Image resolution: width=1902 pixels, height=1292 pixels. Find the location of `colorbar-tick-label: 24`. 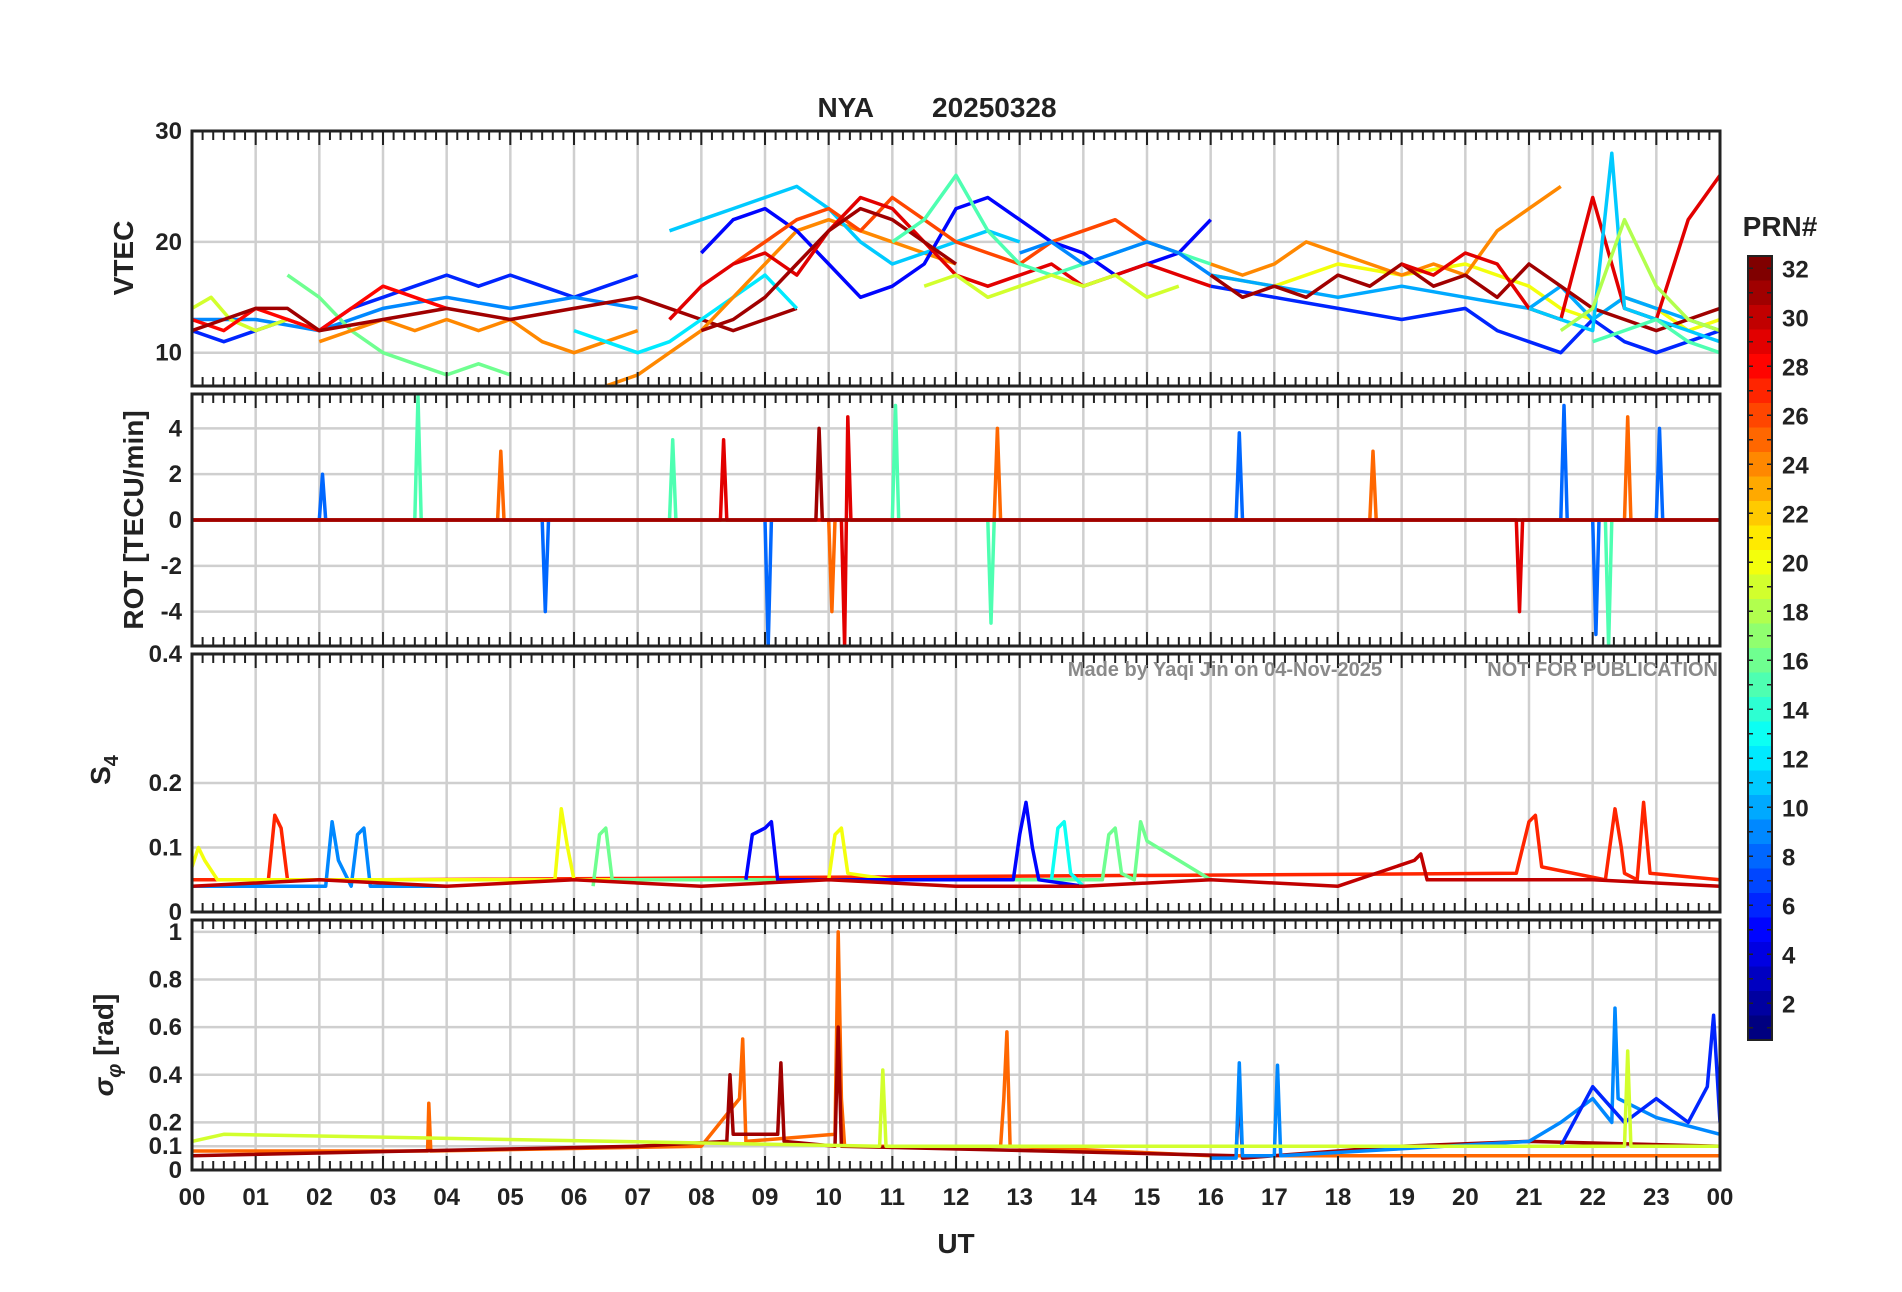

colorbar-tick-label: 24 is located at coordinates (1795, 465).